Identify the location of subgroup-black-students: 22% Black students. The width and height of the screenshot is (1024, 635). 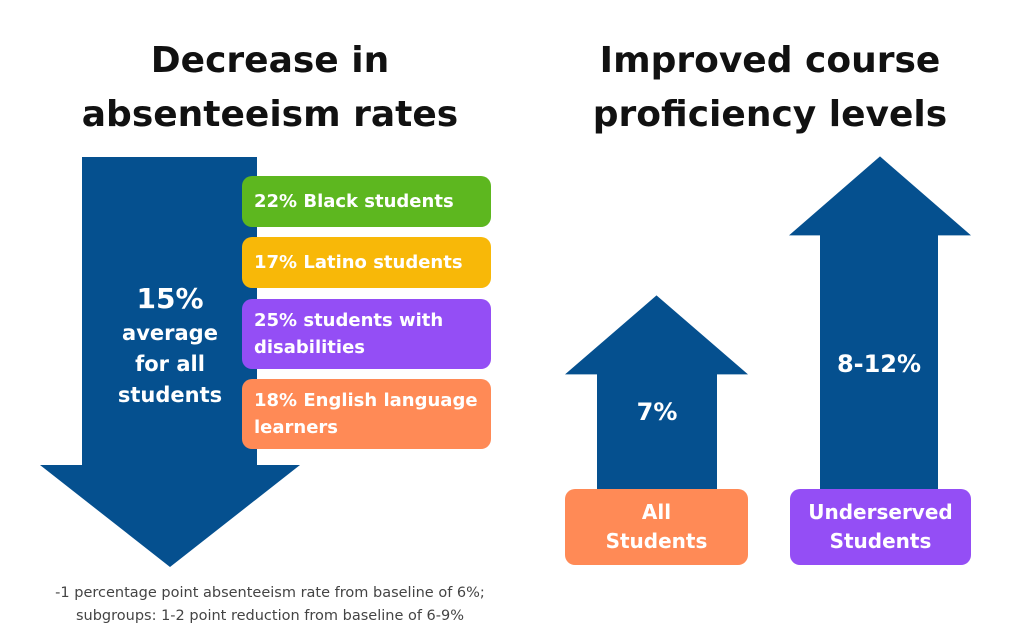
(366, 201).